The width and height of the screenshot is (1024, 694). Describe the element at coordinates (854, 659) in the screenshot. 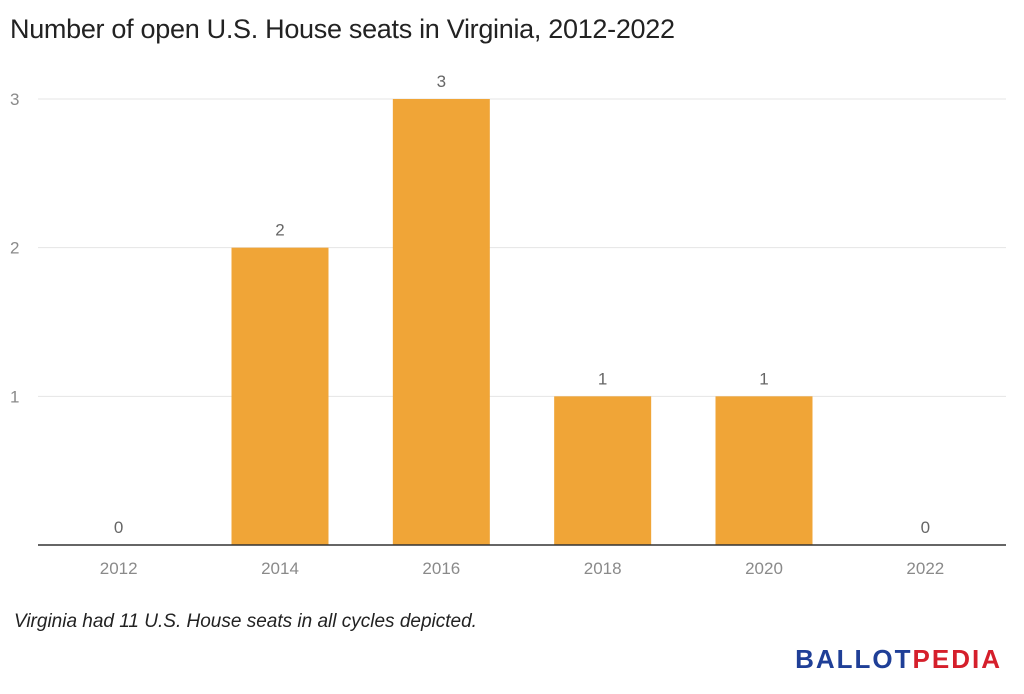

I see `logo-part1: BALLOT` at that location.